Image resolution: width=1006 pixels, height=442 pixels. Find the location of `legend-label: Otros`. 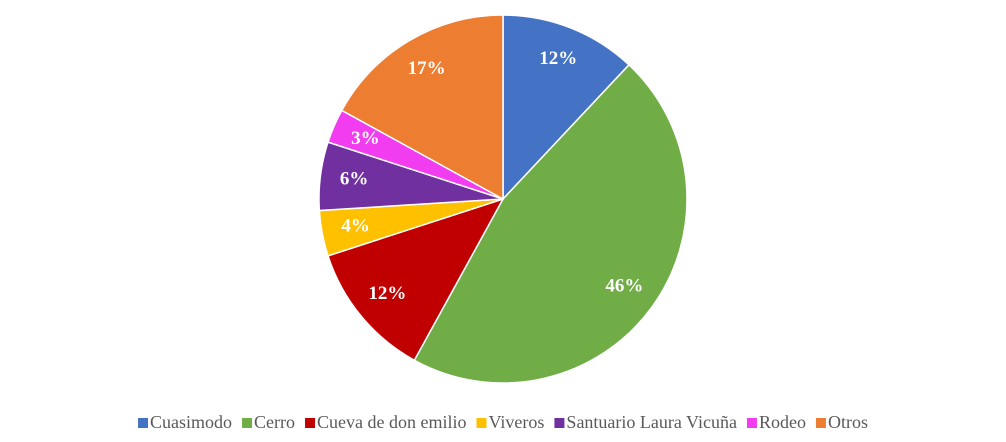

legend-label: Otros is located at coordinates (848, 422).